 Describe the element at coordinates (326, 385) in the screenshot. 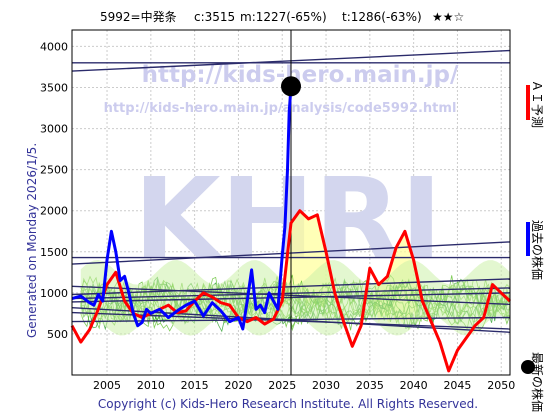

I see `x-tick-label: 2030` at that location.